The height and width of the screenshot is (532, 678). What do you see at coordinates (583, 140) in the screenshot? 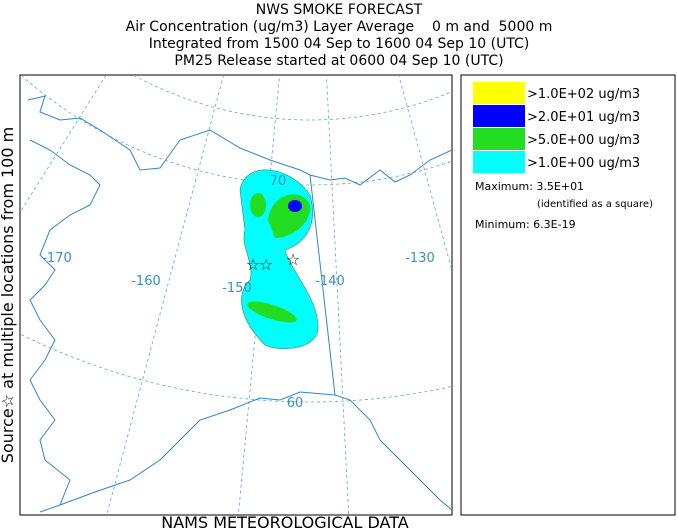
I see `legend-label: >5.0E+00 ug/m3` at bounding box center [583, 140].